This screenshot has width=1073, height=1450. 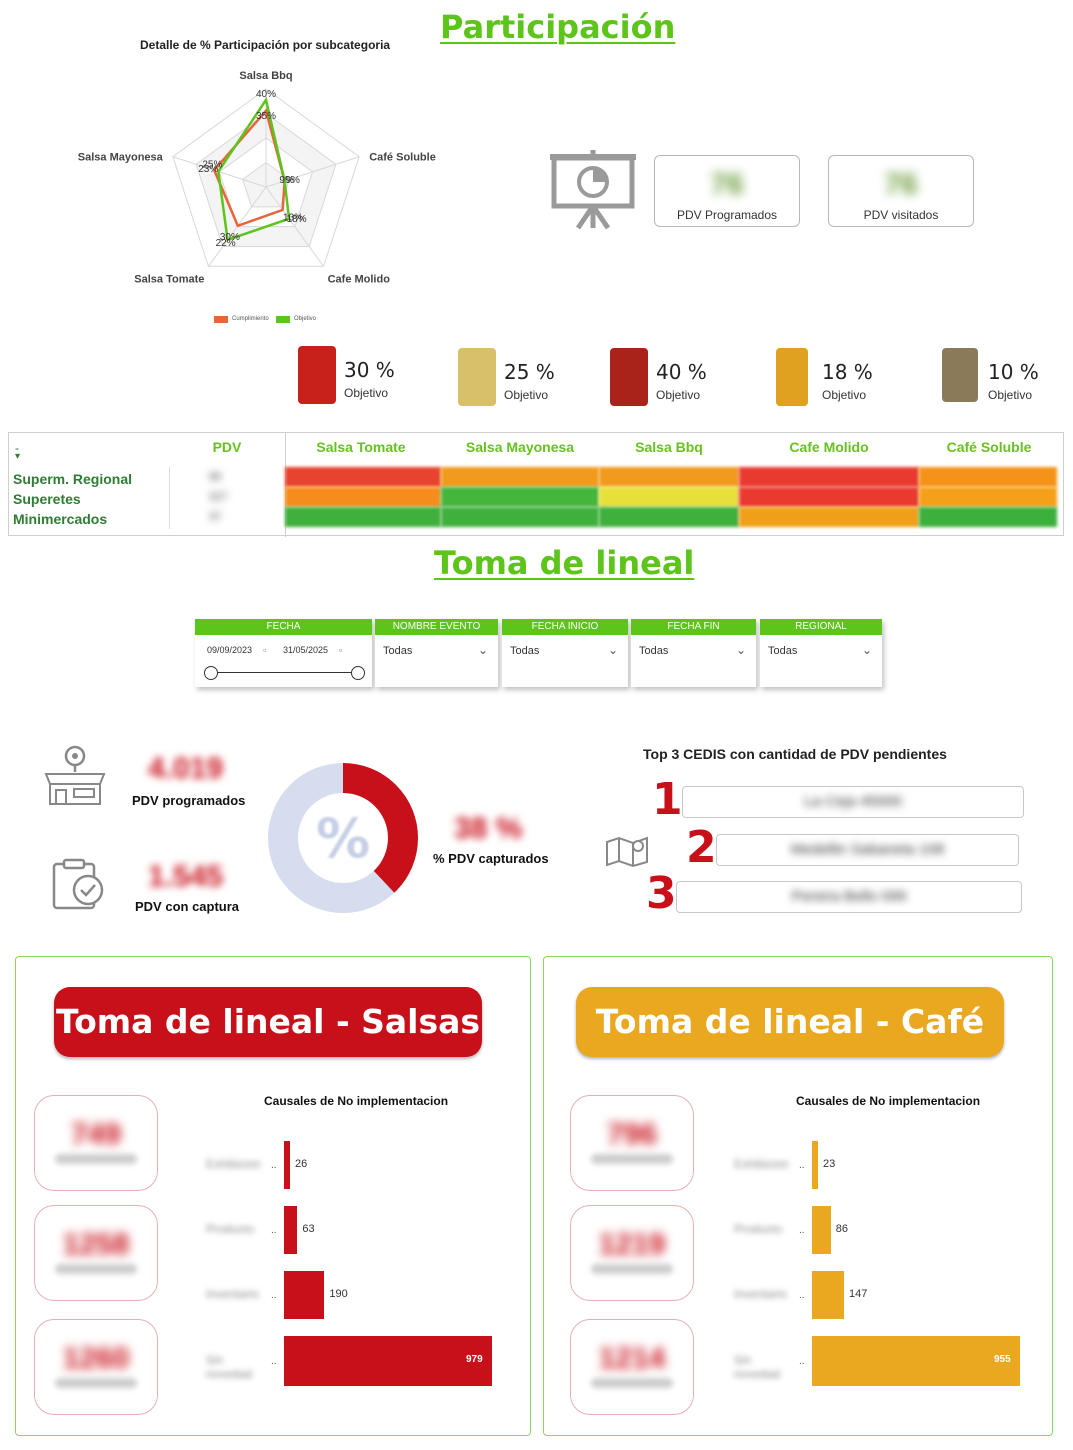 What do you see at coordinates (757, 1367) in the screenshot?
I see `bar-category-label: Sin novedad` at bounding box center [757, 1367].